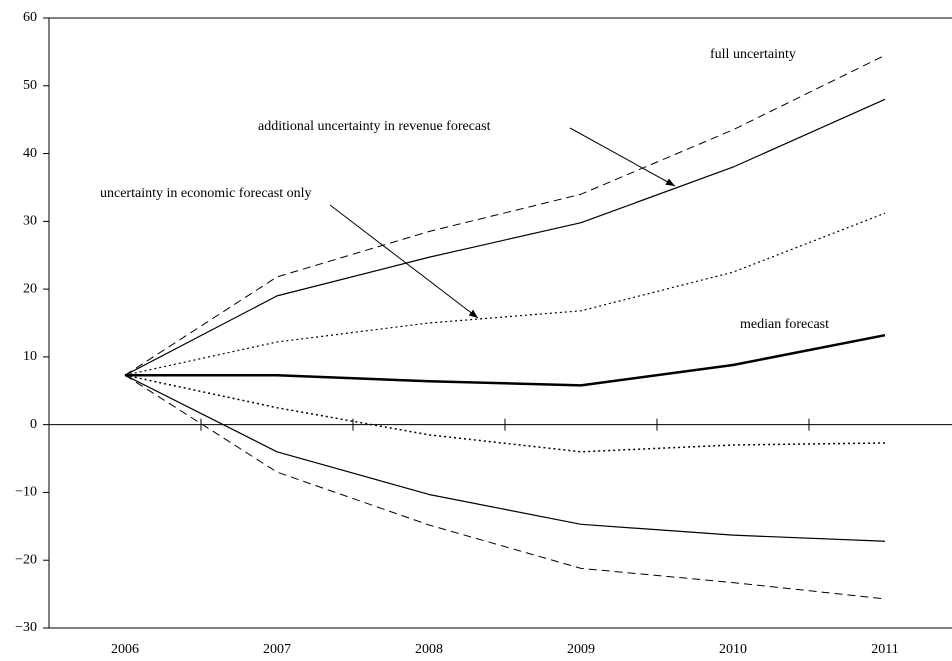 The image size is (952, 661). I want to click on y-tick-label: −20, so click(26, 559).